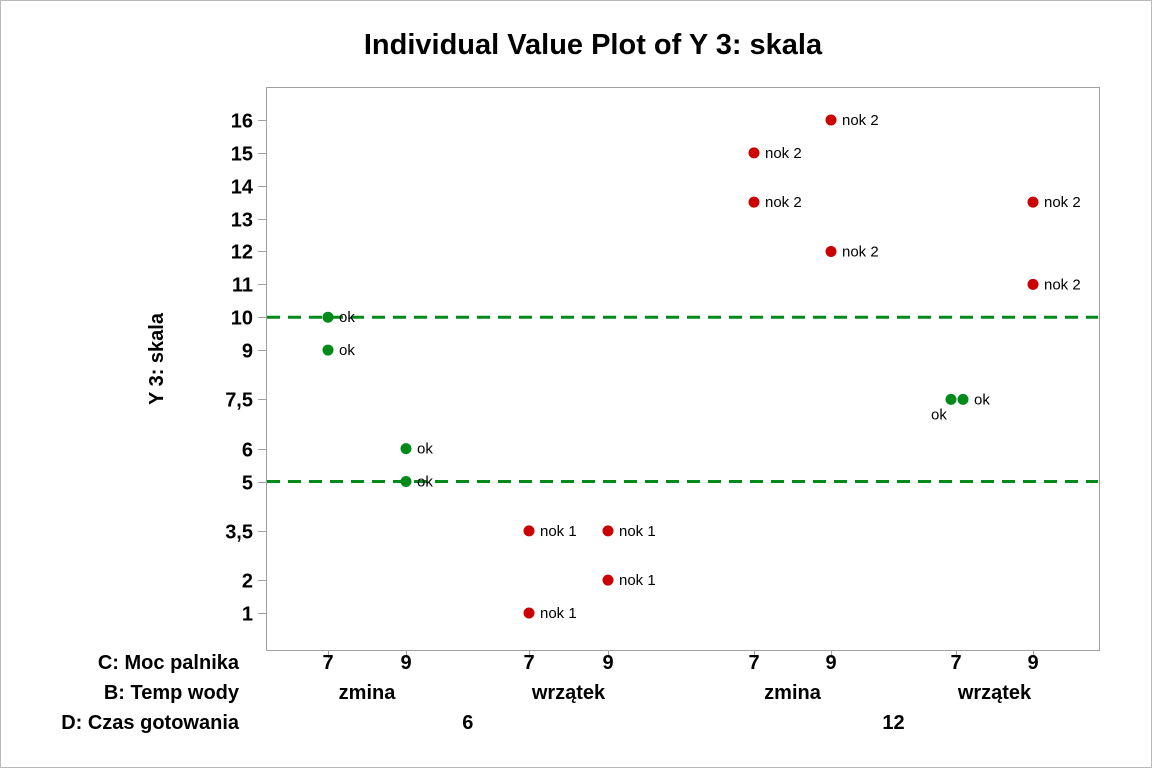 Image resolution: width=1152 pixels, height=768 pixels. Describe the element at coordinates (239, 533) in the screenshot. I see `y-tick-label: 3,5` at that location.